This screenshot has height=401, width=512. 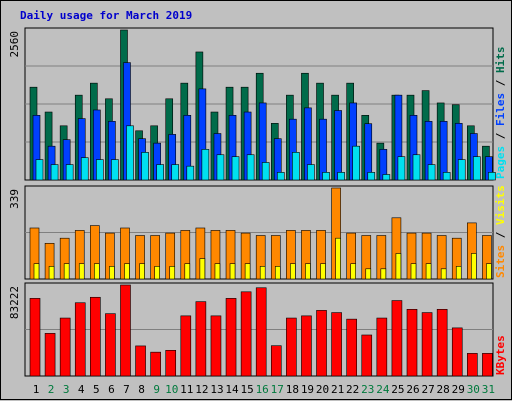 I want to click on day-label-11: 11, so click(x=186, y=389).